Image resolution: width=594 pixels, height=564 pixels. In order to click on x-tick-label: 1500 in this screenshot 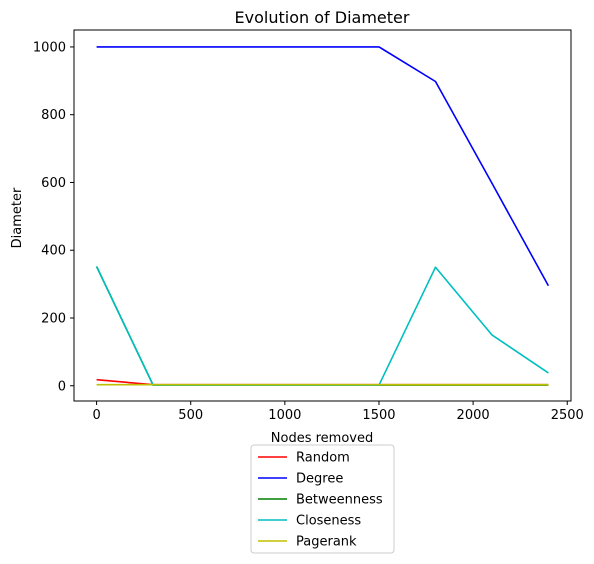, I will do `click(378, 415)`.